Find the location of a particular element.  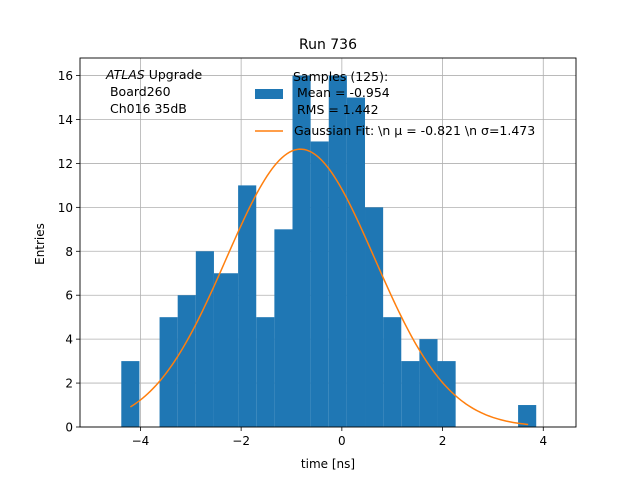

legend-samples-line-2: Mean = -0.954 is located at coordinates (341, 92).